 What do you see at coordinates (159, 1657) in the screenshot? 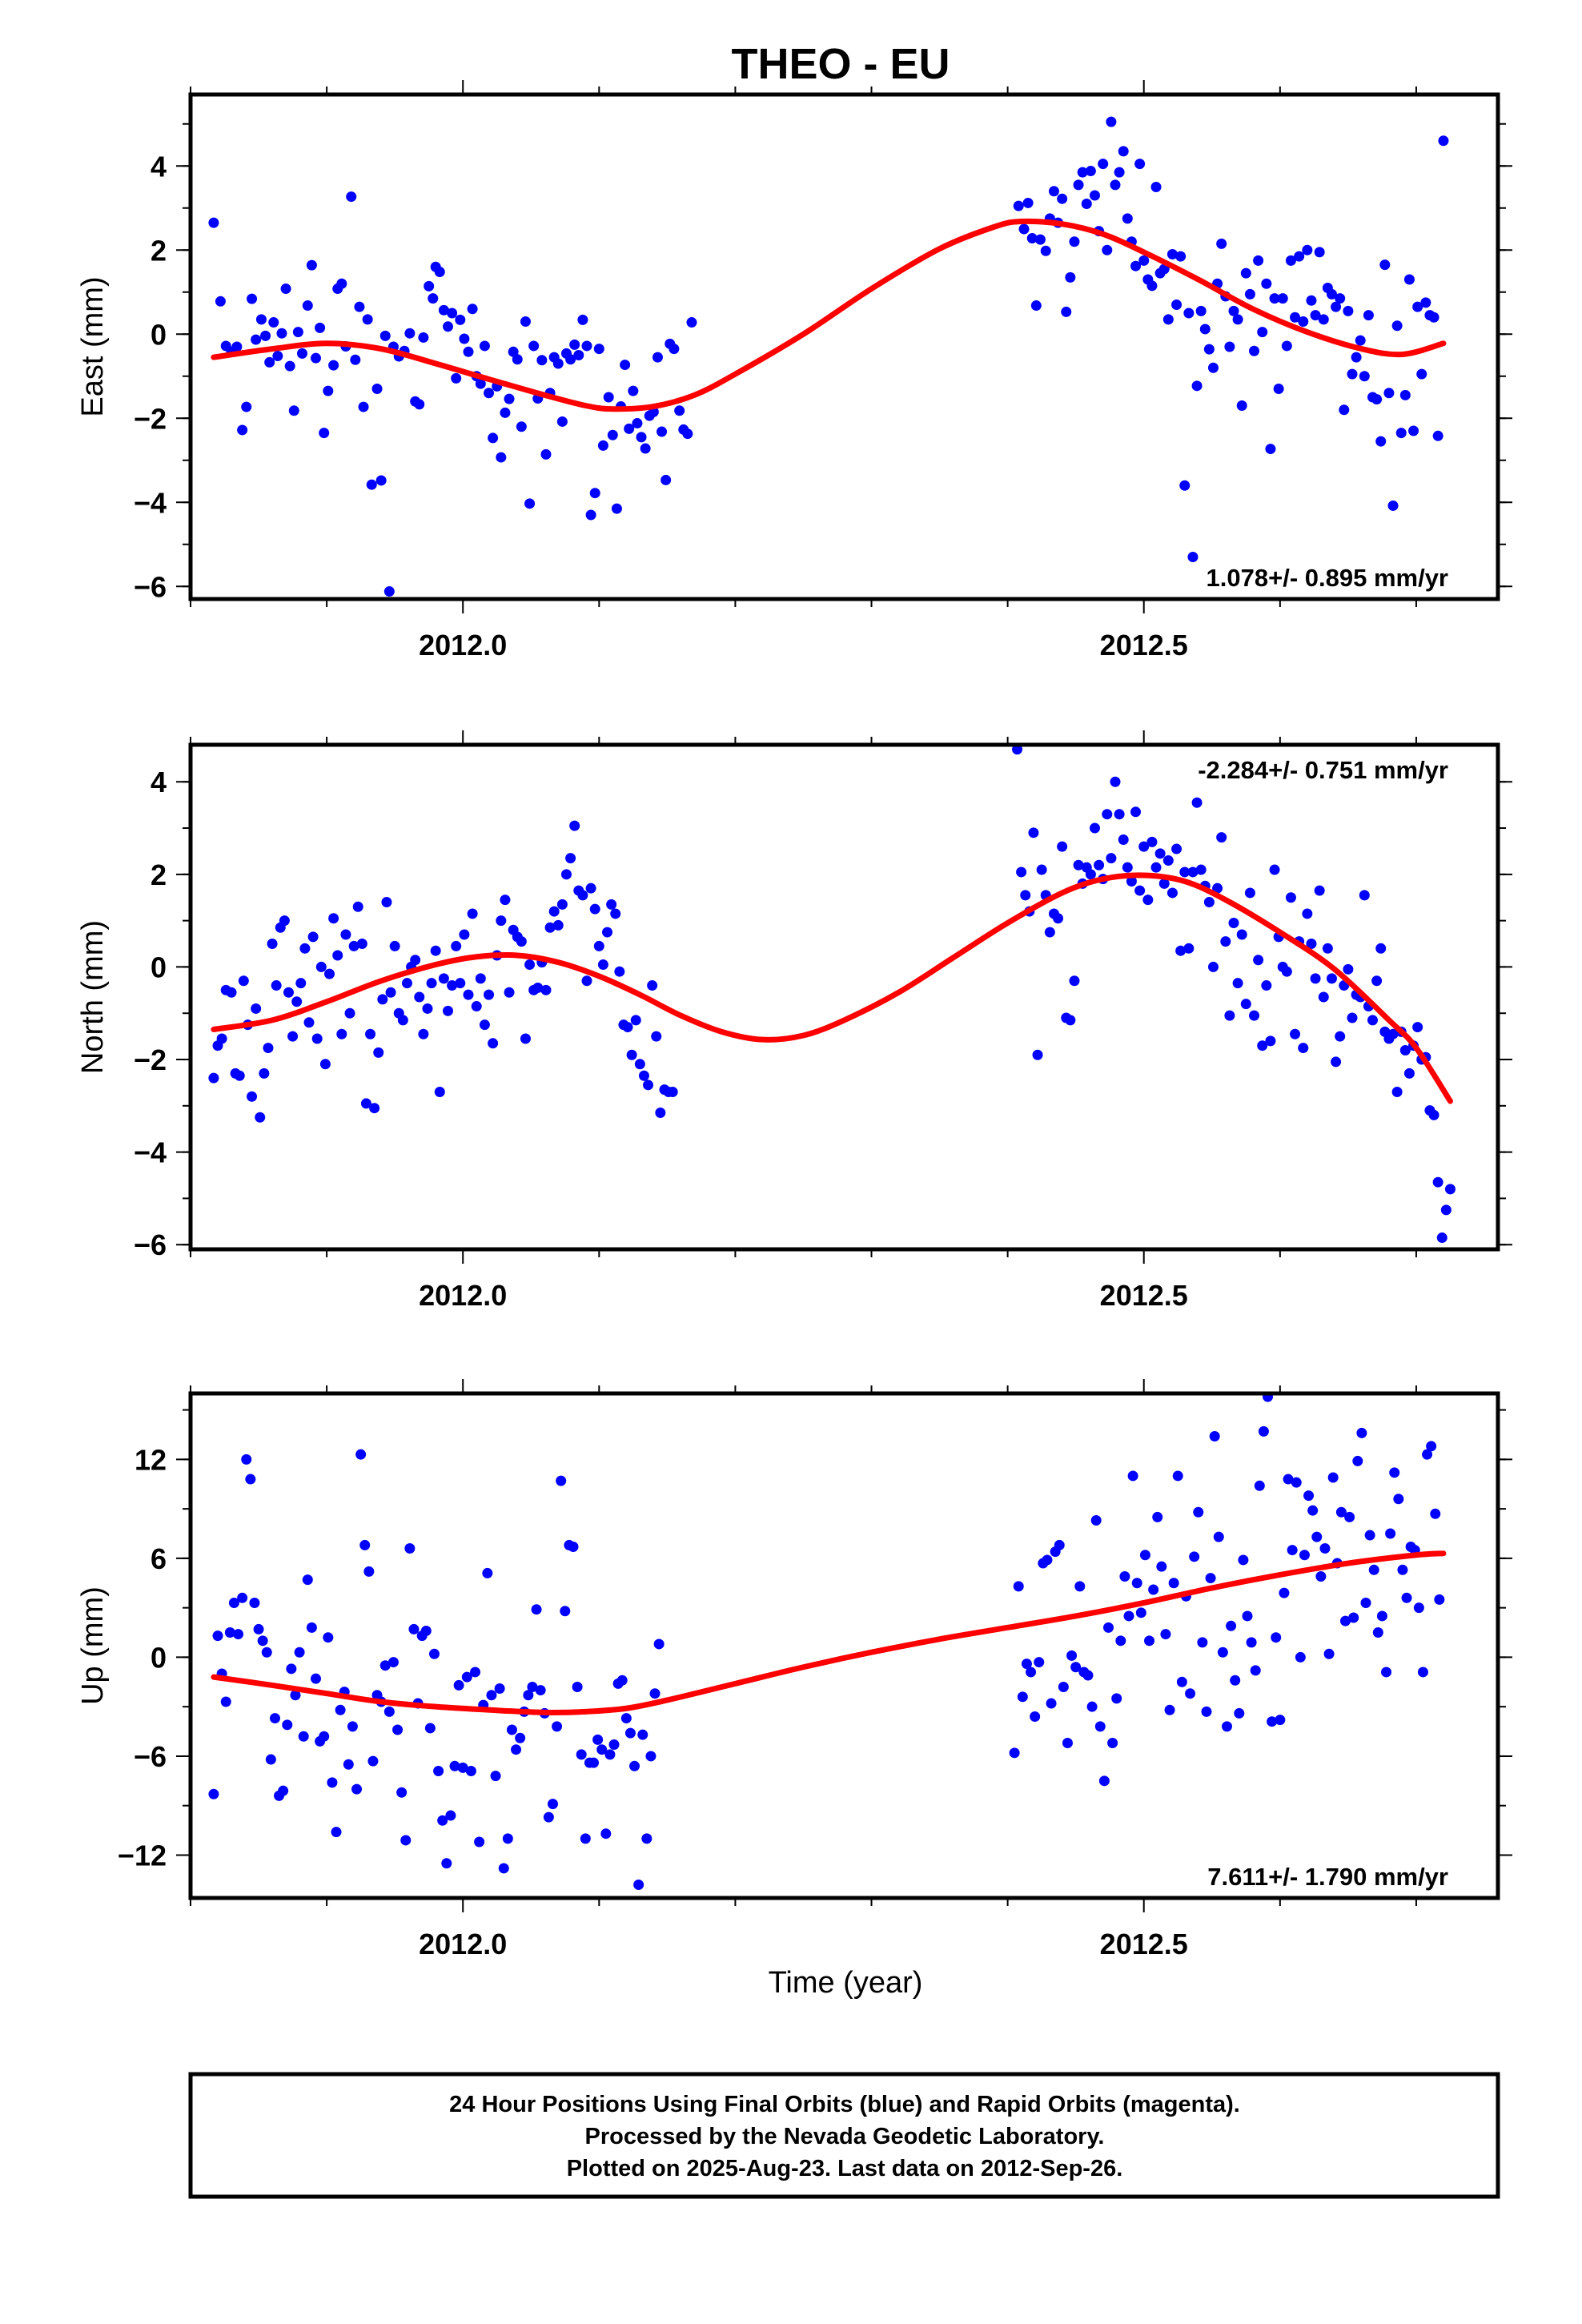
I see `up-y-tick-label: 0` at bounding box center [159, 1657].